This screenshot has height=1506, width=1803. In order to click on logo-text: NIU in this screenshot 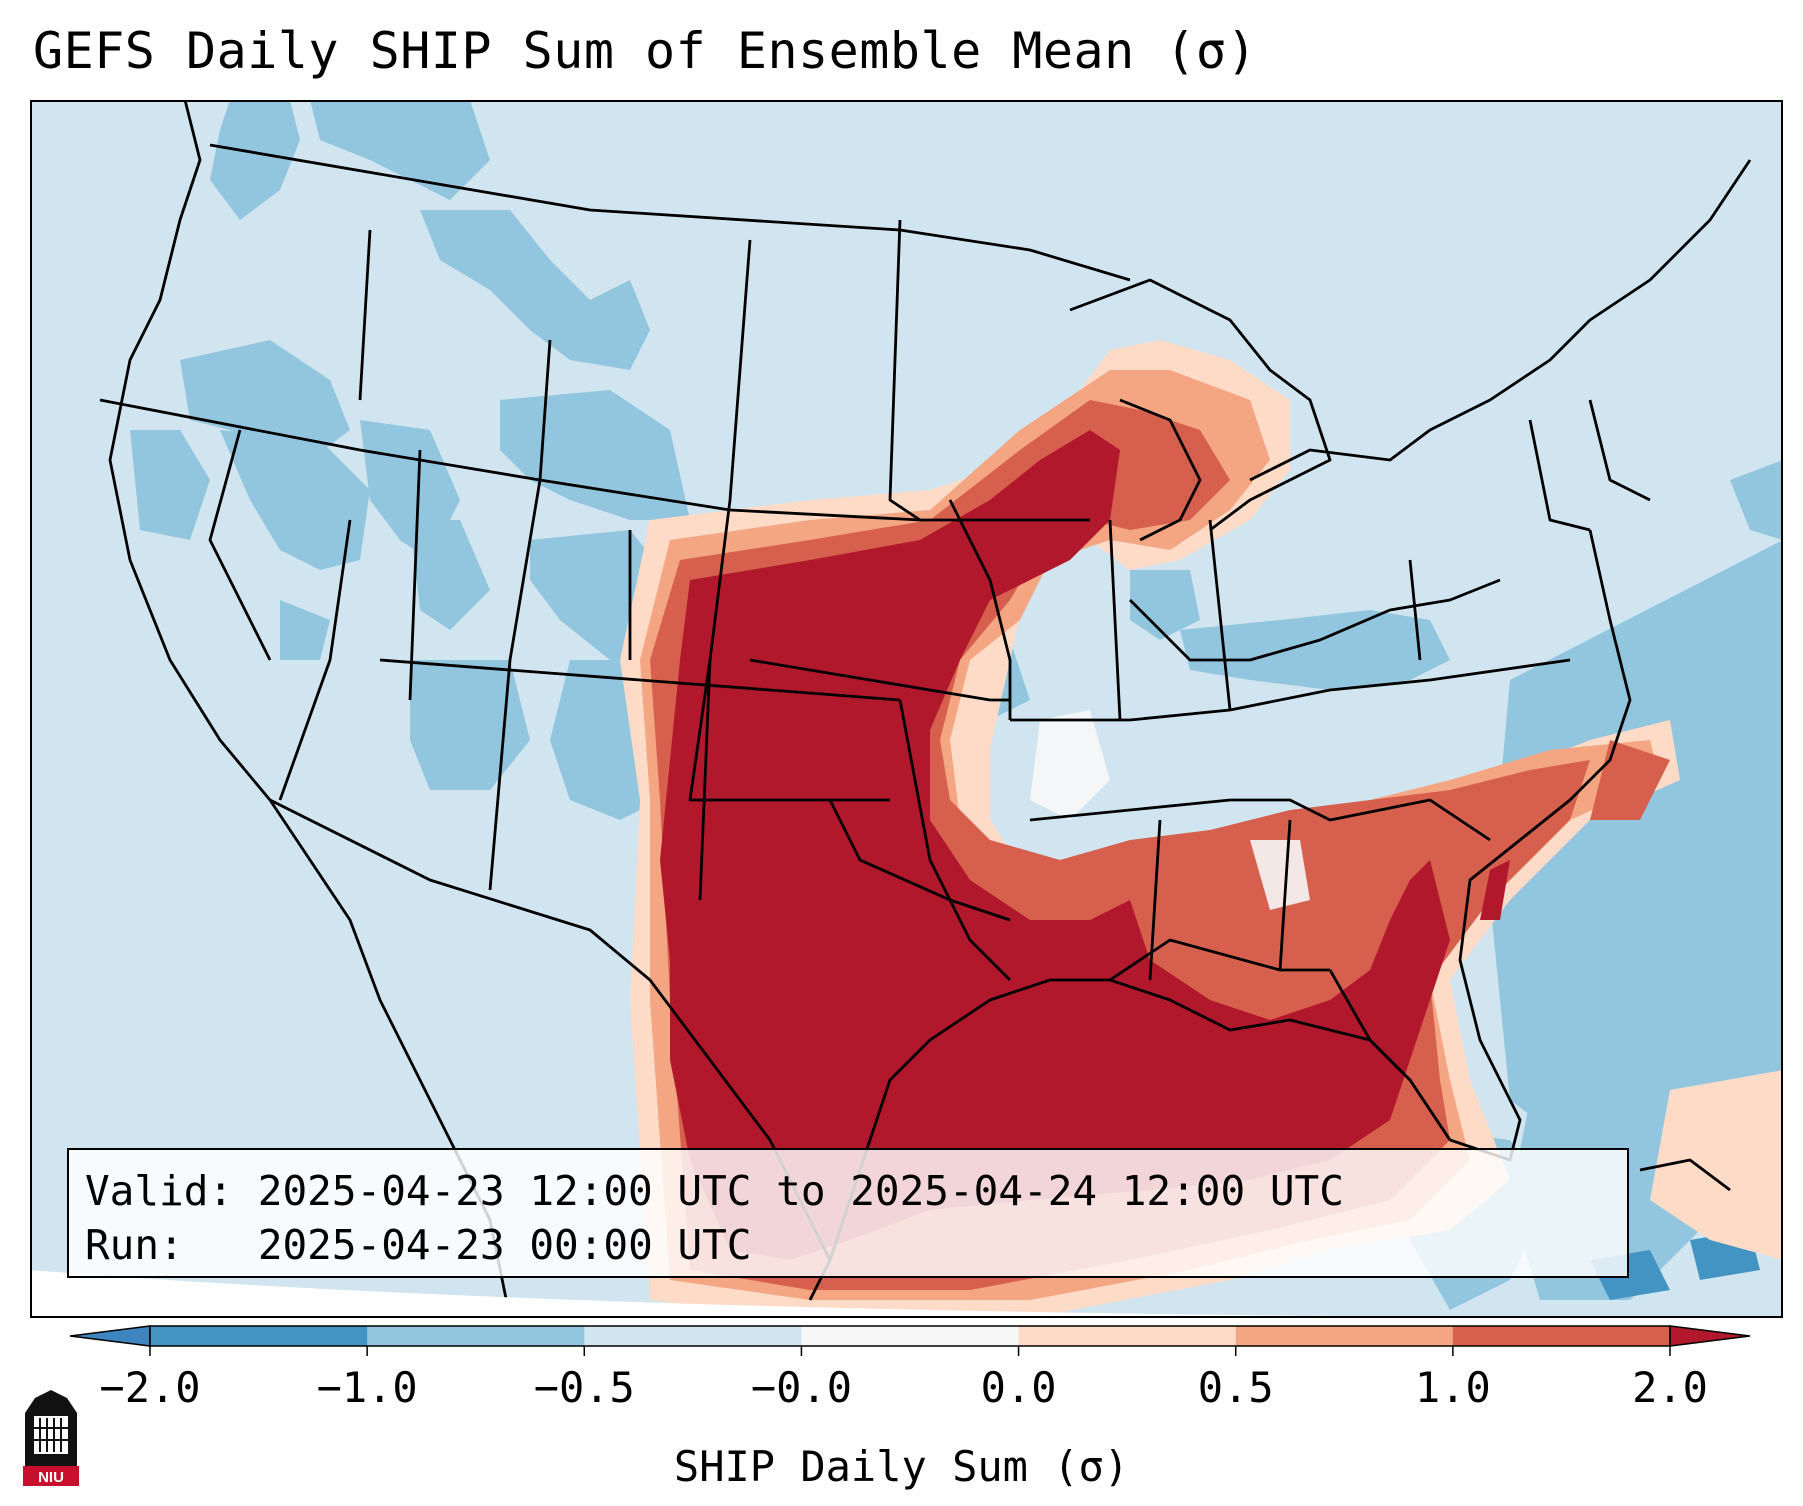, I will do `click(51, 1477)`.